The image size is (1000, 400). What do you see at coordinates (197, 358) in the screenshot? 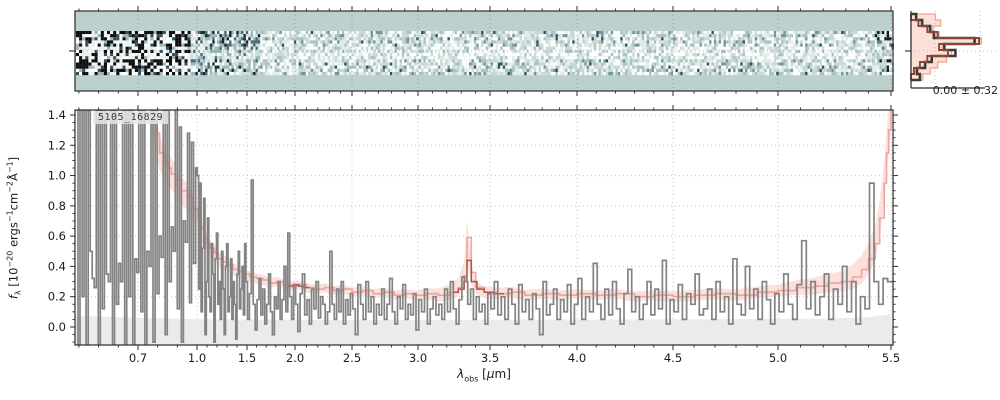
I see `x-tick-label: 1.0` at bounding box center [197, 358].